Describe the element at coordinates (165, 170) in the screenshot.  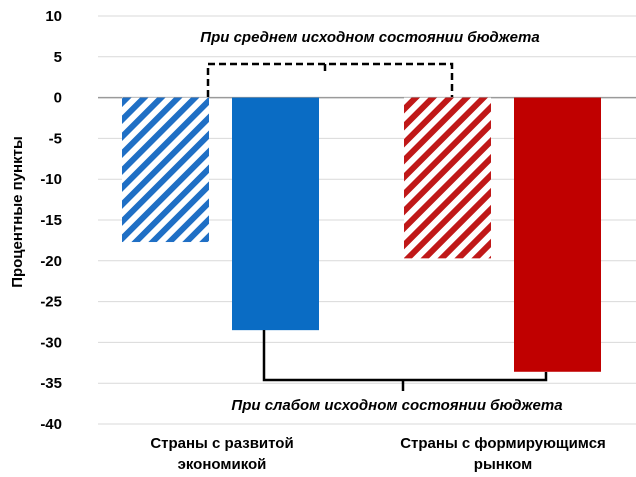
I see `bar-advanced-hatched` at that location.